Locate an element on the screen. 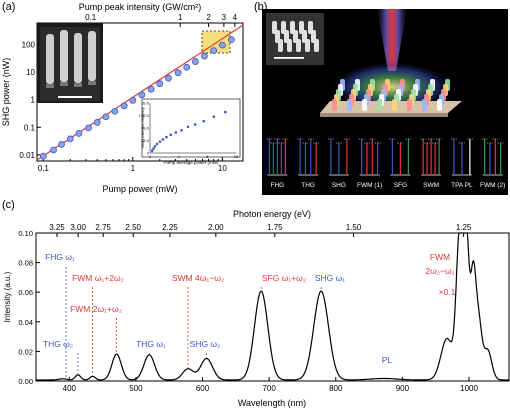 The width and height of the screenshot is (510, 410). panel-a-x-axis-label: Pump power (mW) is located at coordinates (139, 189).